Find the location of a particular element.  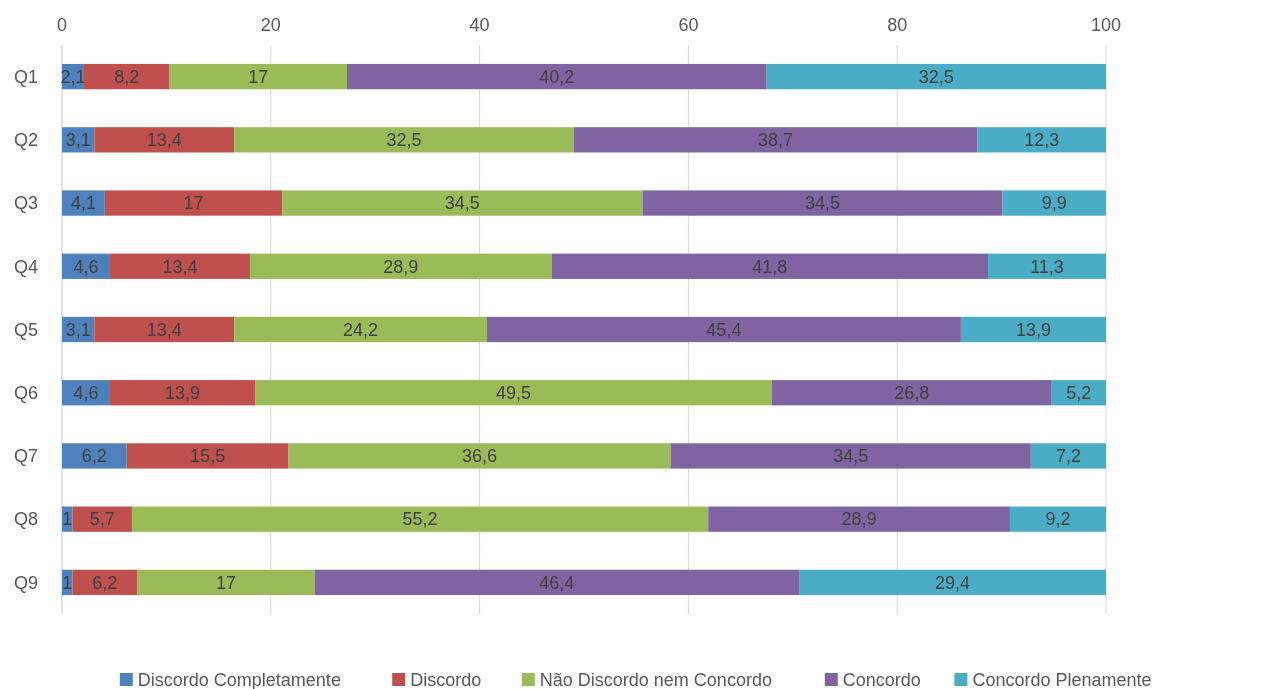

data-label: 12,3 is located at coordinates (1042, 140).